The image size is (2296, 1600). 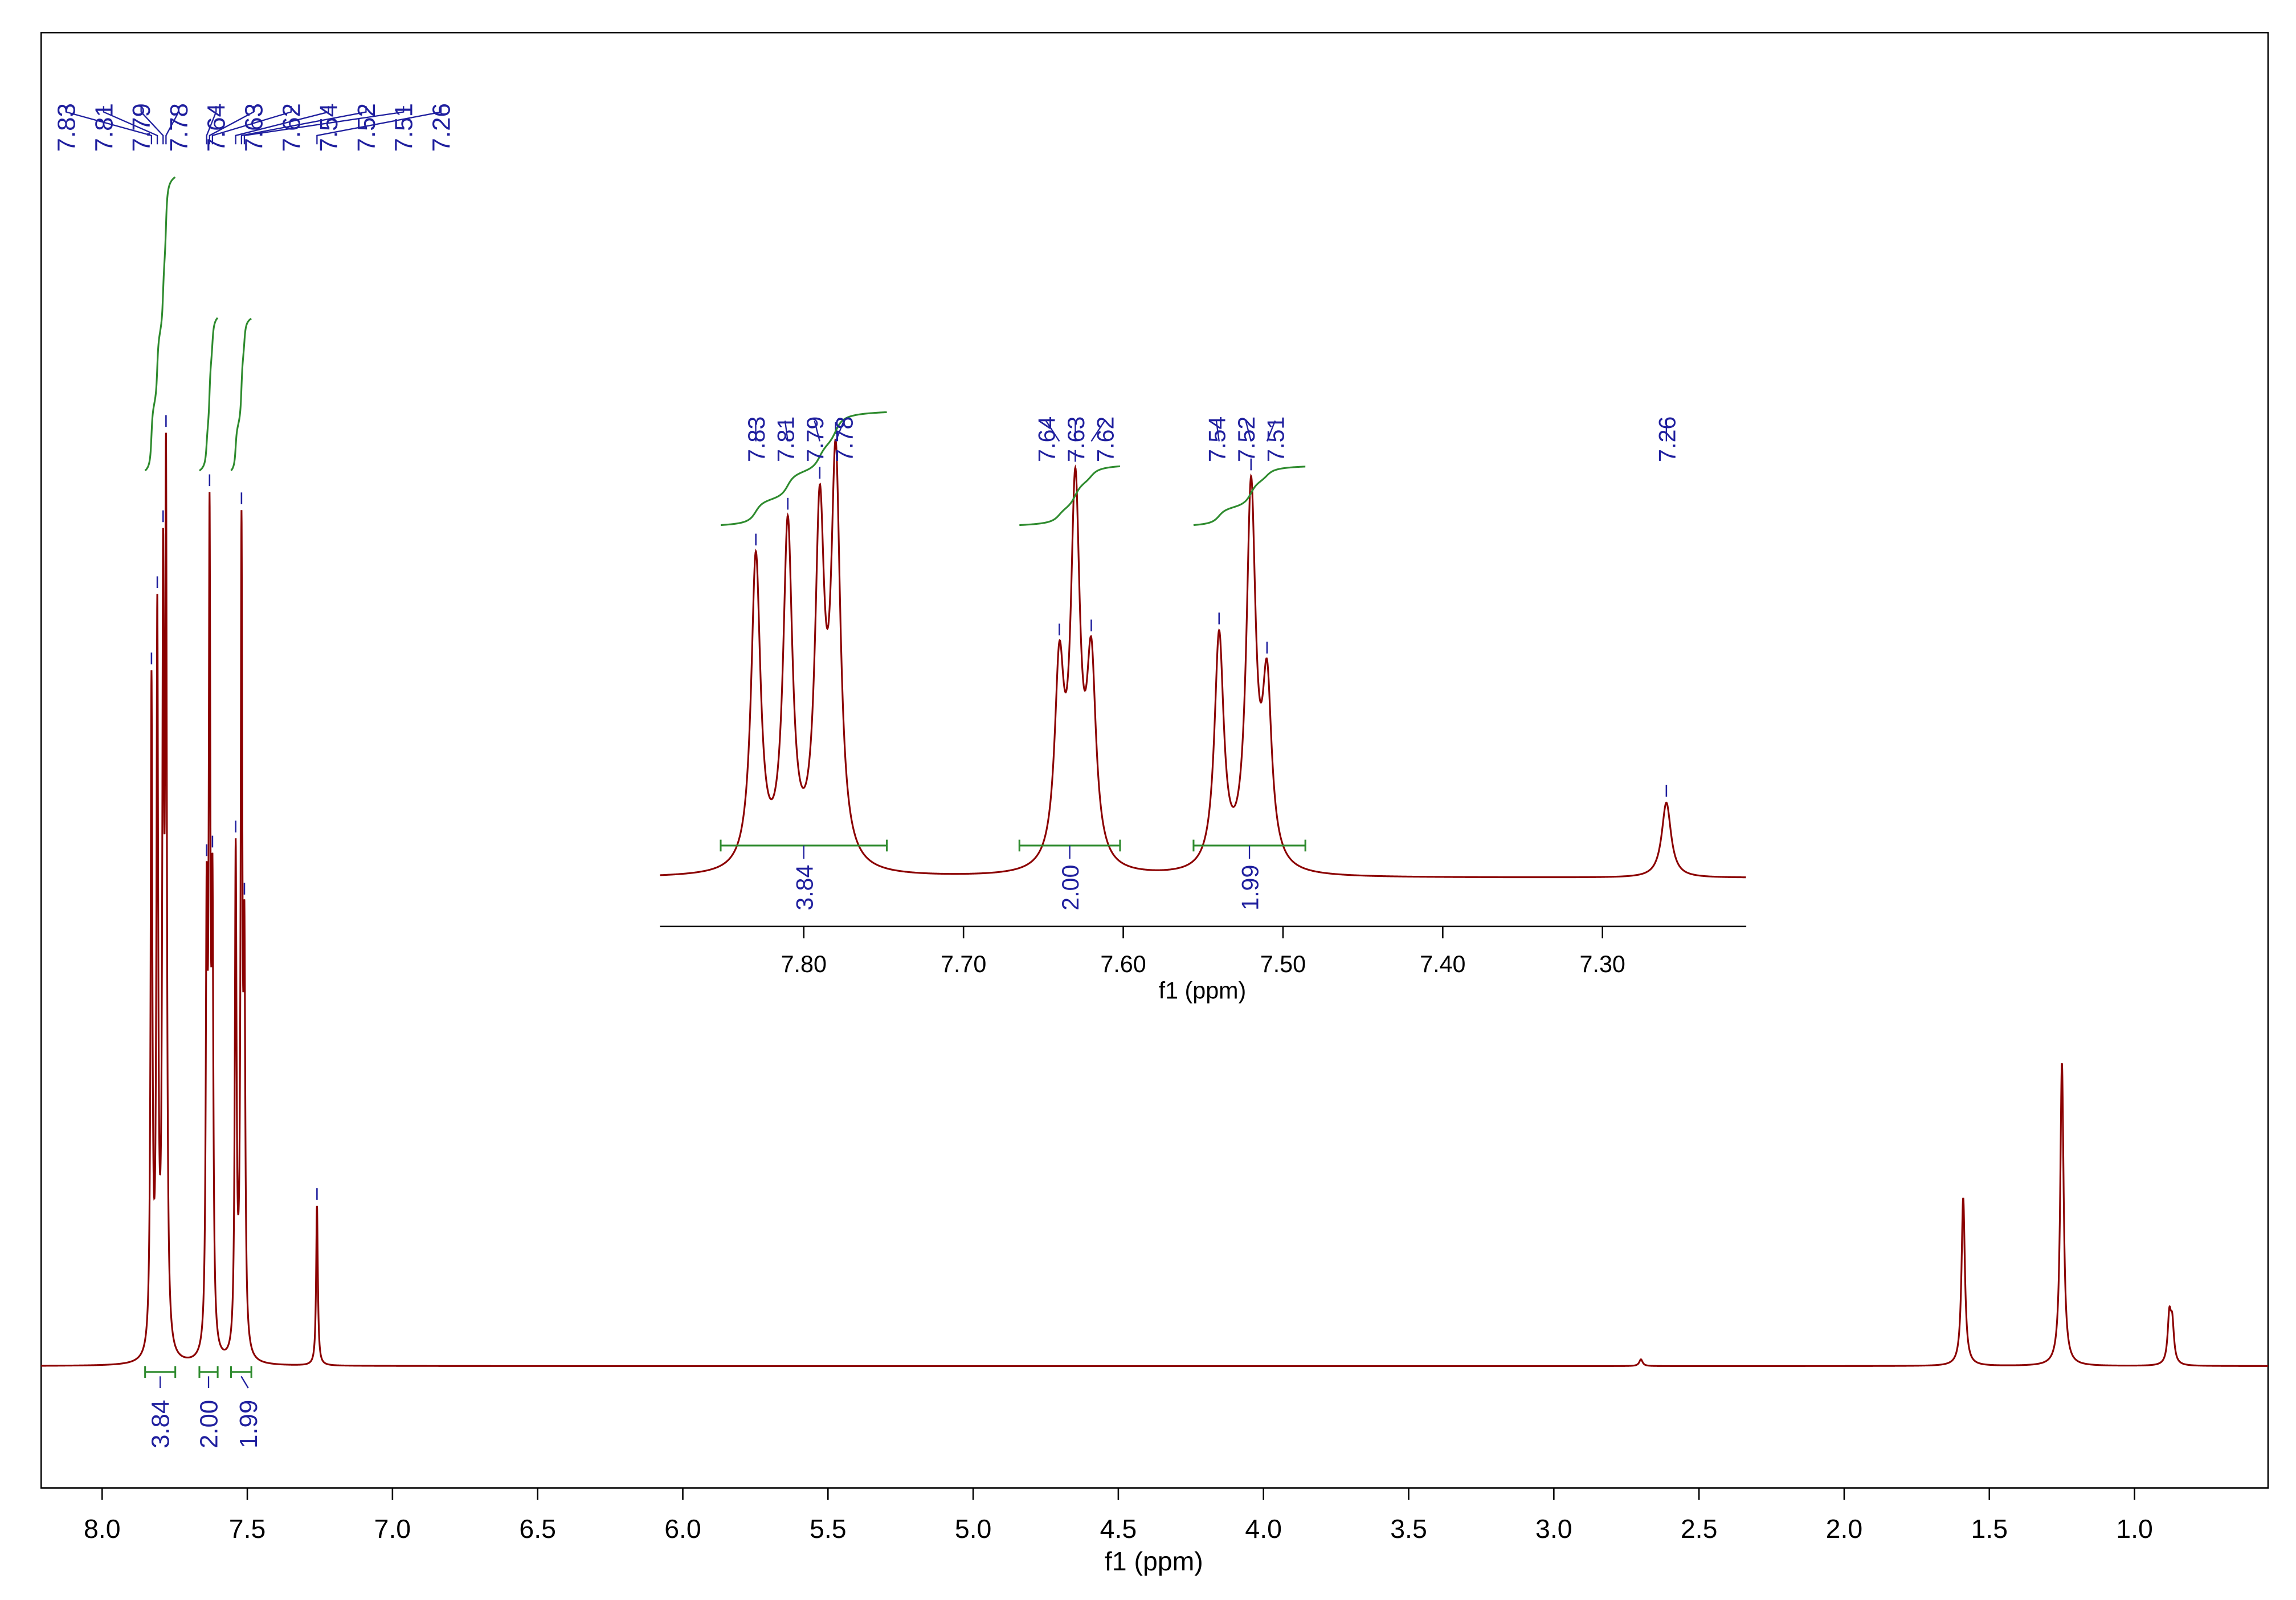 What do you see at coordinates (1070, 888) in the screenshot?
I see `inset-integral-label: 2.00` at bounding box center [1070, 888].